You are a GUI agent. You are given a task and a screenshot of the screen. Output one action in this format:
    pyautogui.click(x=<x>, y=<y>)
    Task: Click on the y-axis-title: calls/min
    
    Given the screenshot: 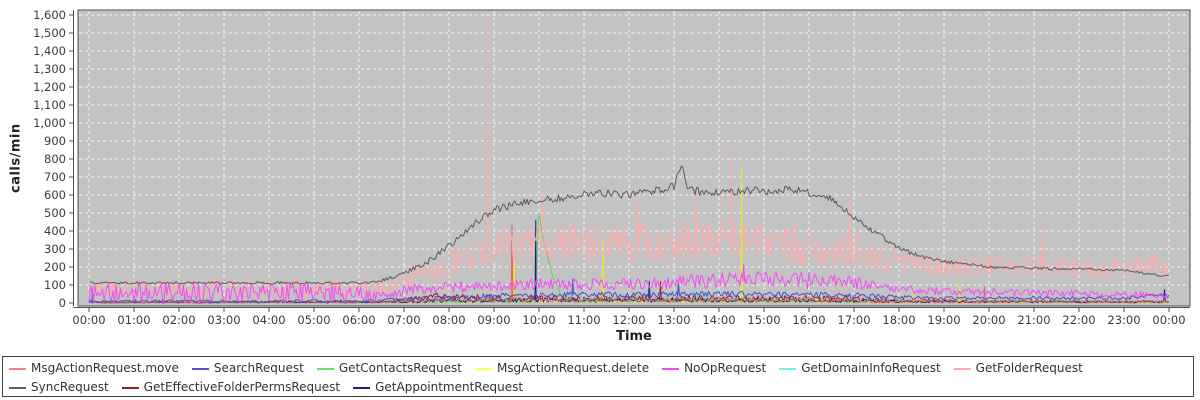 What is the action you would take?
    pyautogui.click(x=16, y=158)
    